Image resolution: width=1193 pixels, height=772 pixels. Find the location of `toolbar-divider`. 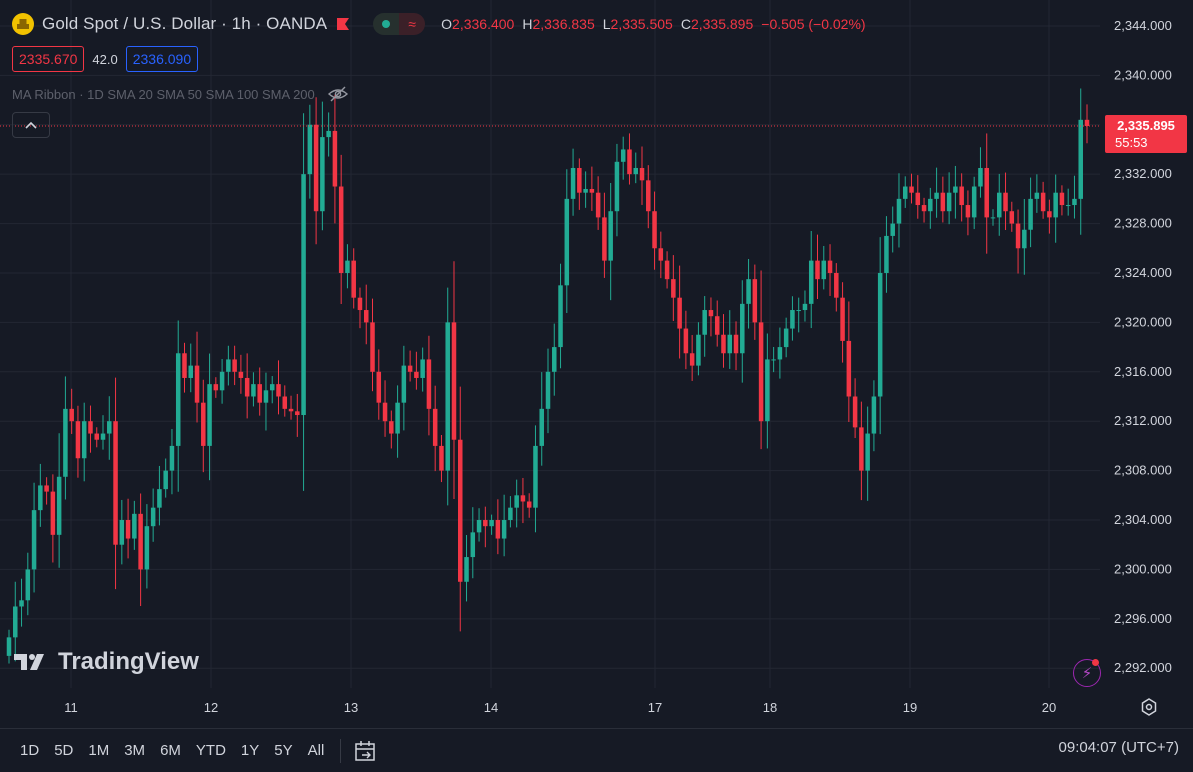

toolbar-divider is located at coordinates (341, 750).